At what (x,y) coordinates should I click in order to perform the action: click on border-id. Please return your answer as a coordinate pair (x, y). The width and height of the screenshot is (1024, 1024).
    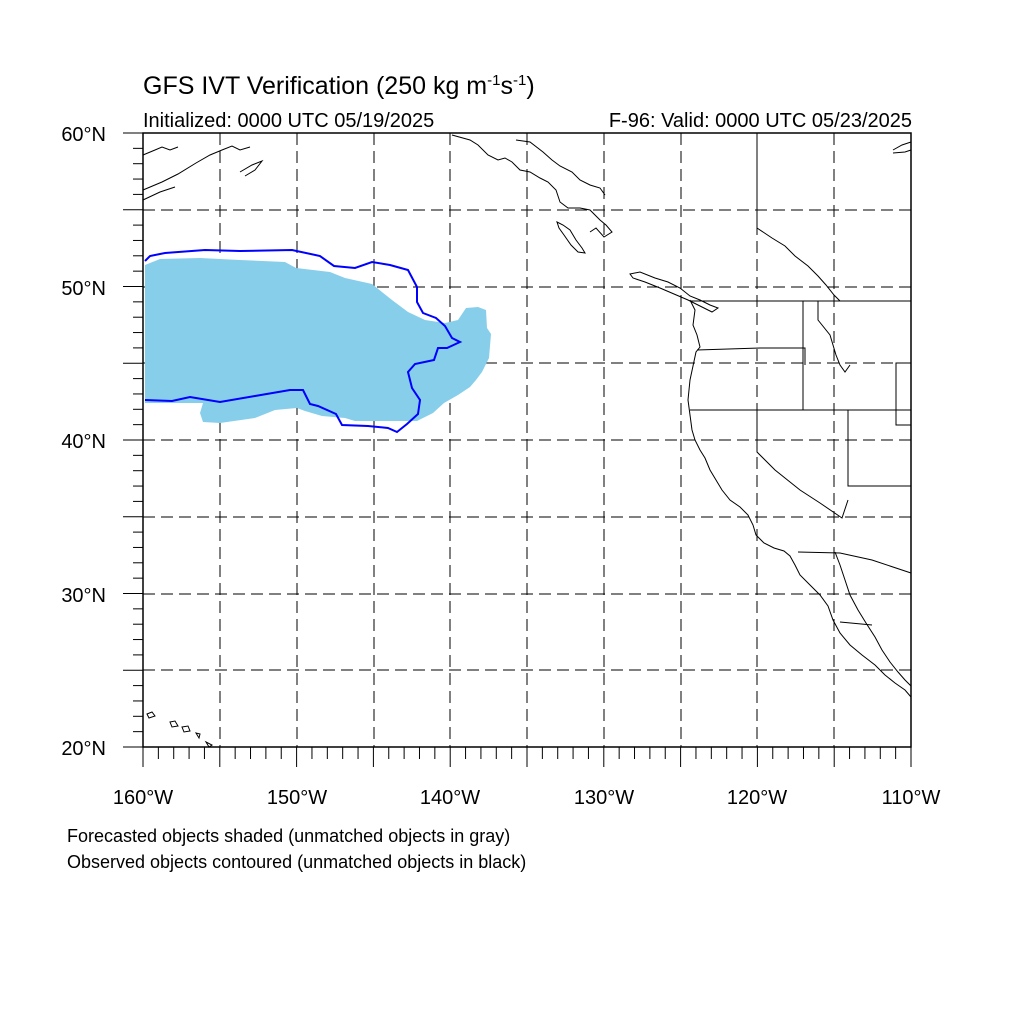
    Looking at the image, I should click on (826, 355).